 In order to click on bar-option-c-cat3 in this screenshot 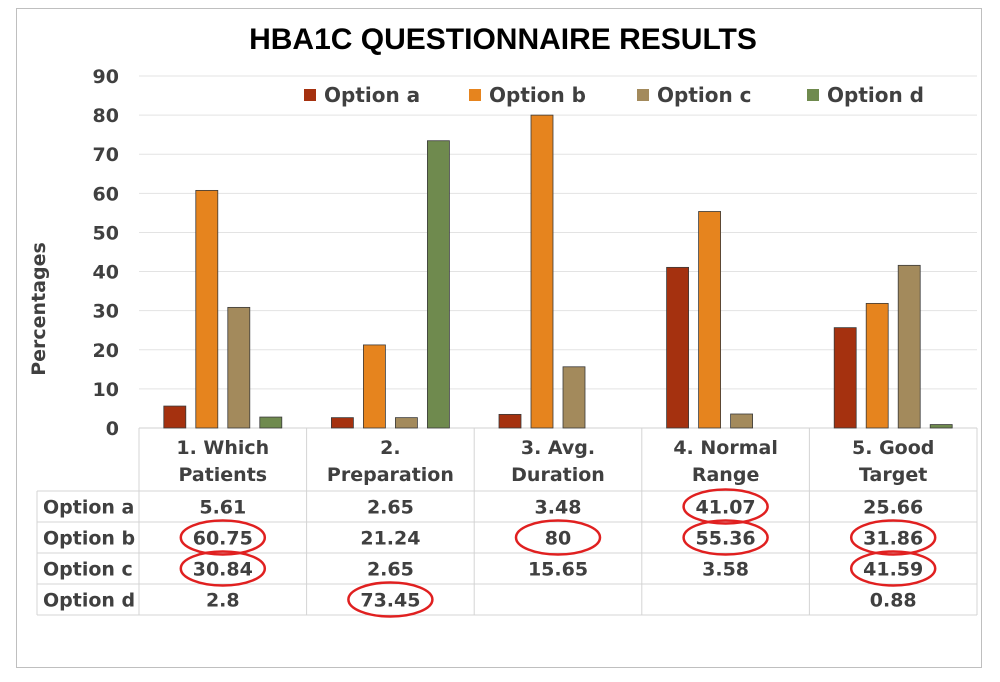, I will do `click(574, 397)`.